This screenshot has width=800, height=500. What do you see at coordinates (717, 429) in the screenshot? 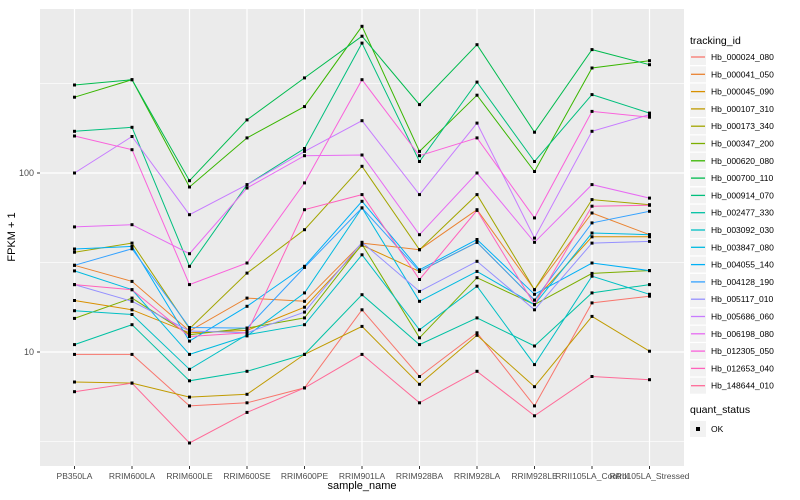
I see `legend-entry-label: OK` at bounding box center [717, 429].